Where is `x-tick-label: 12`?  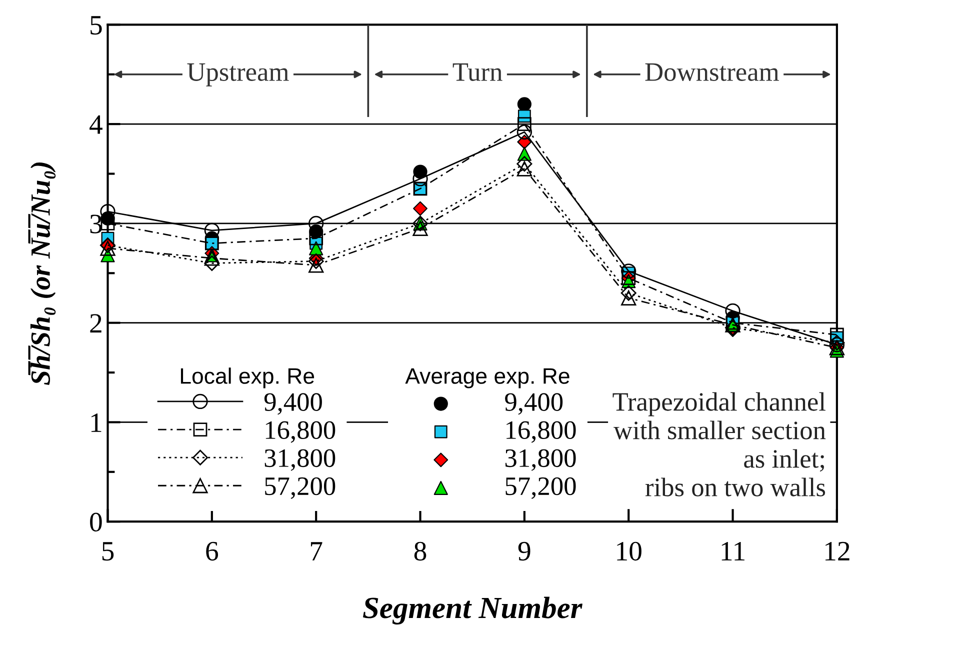 x-tick-label: 12 is located at coordinates (837, 551).